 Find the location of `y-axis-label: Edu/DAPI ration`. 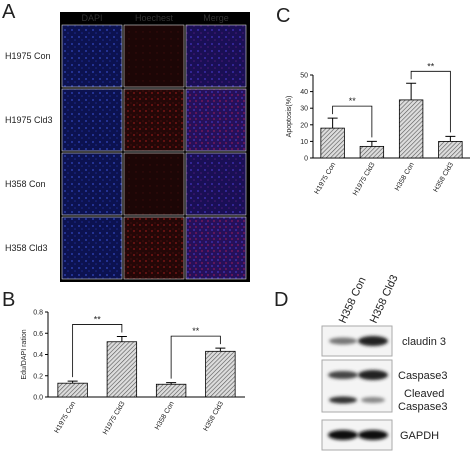

y-axis-label: Edu/DAPI ration is located at coordinates (24, 354).